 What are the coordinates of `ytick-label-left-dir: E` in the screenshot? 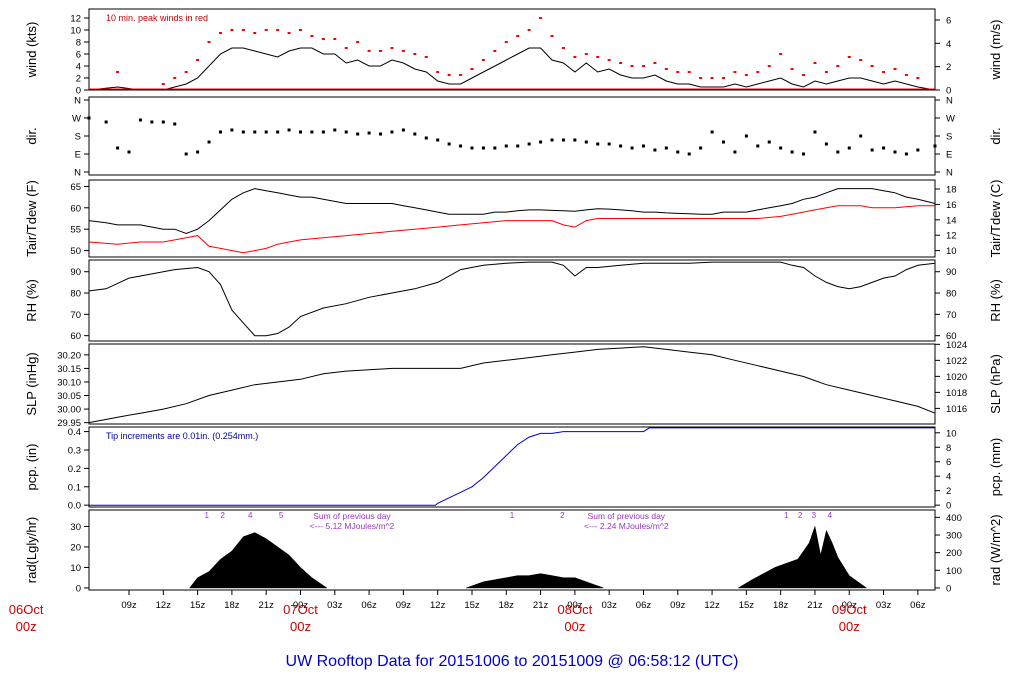 It's located at (78, 155).